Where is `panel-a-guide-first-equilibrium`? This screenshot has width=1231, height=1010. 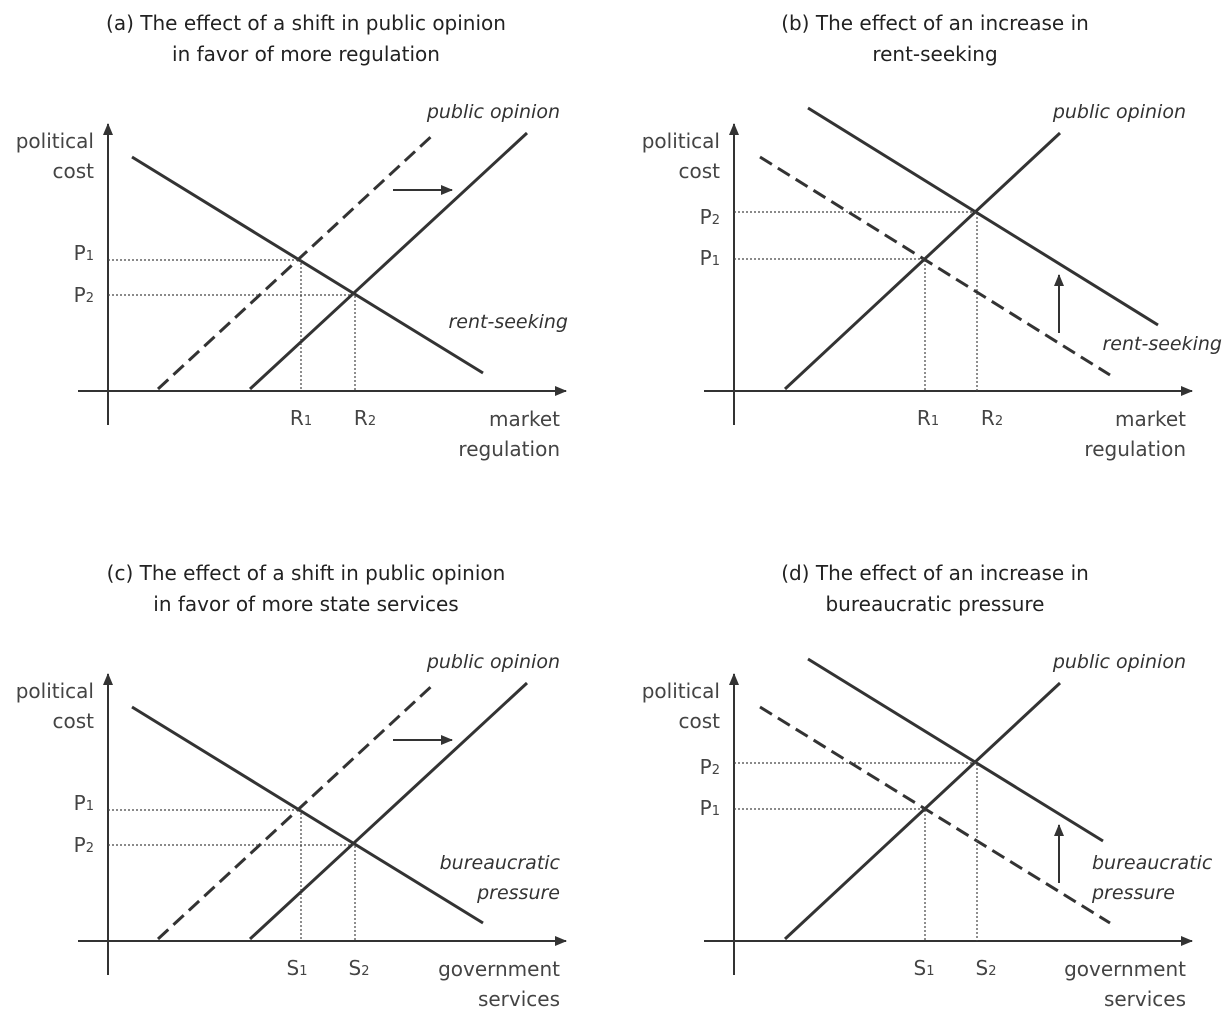 panel-a-guide-first-equilibrium is located at coordinates (205, 325).